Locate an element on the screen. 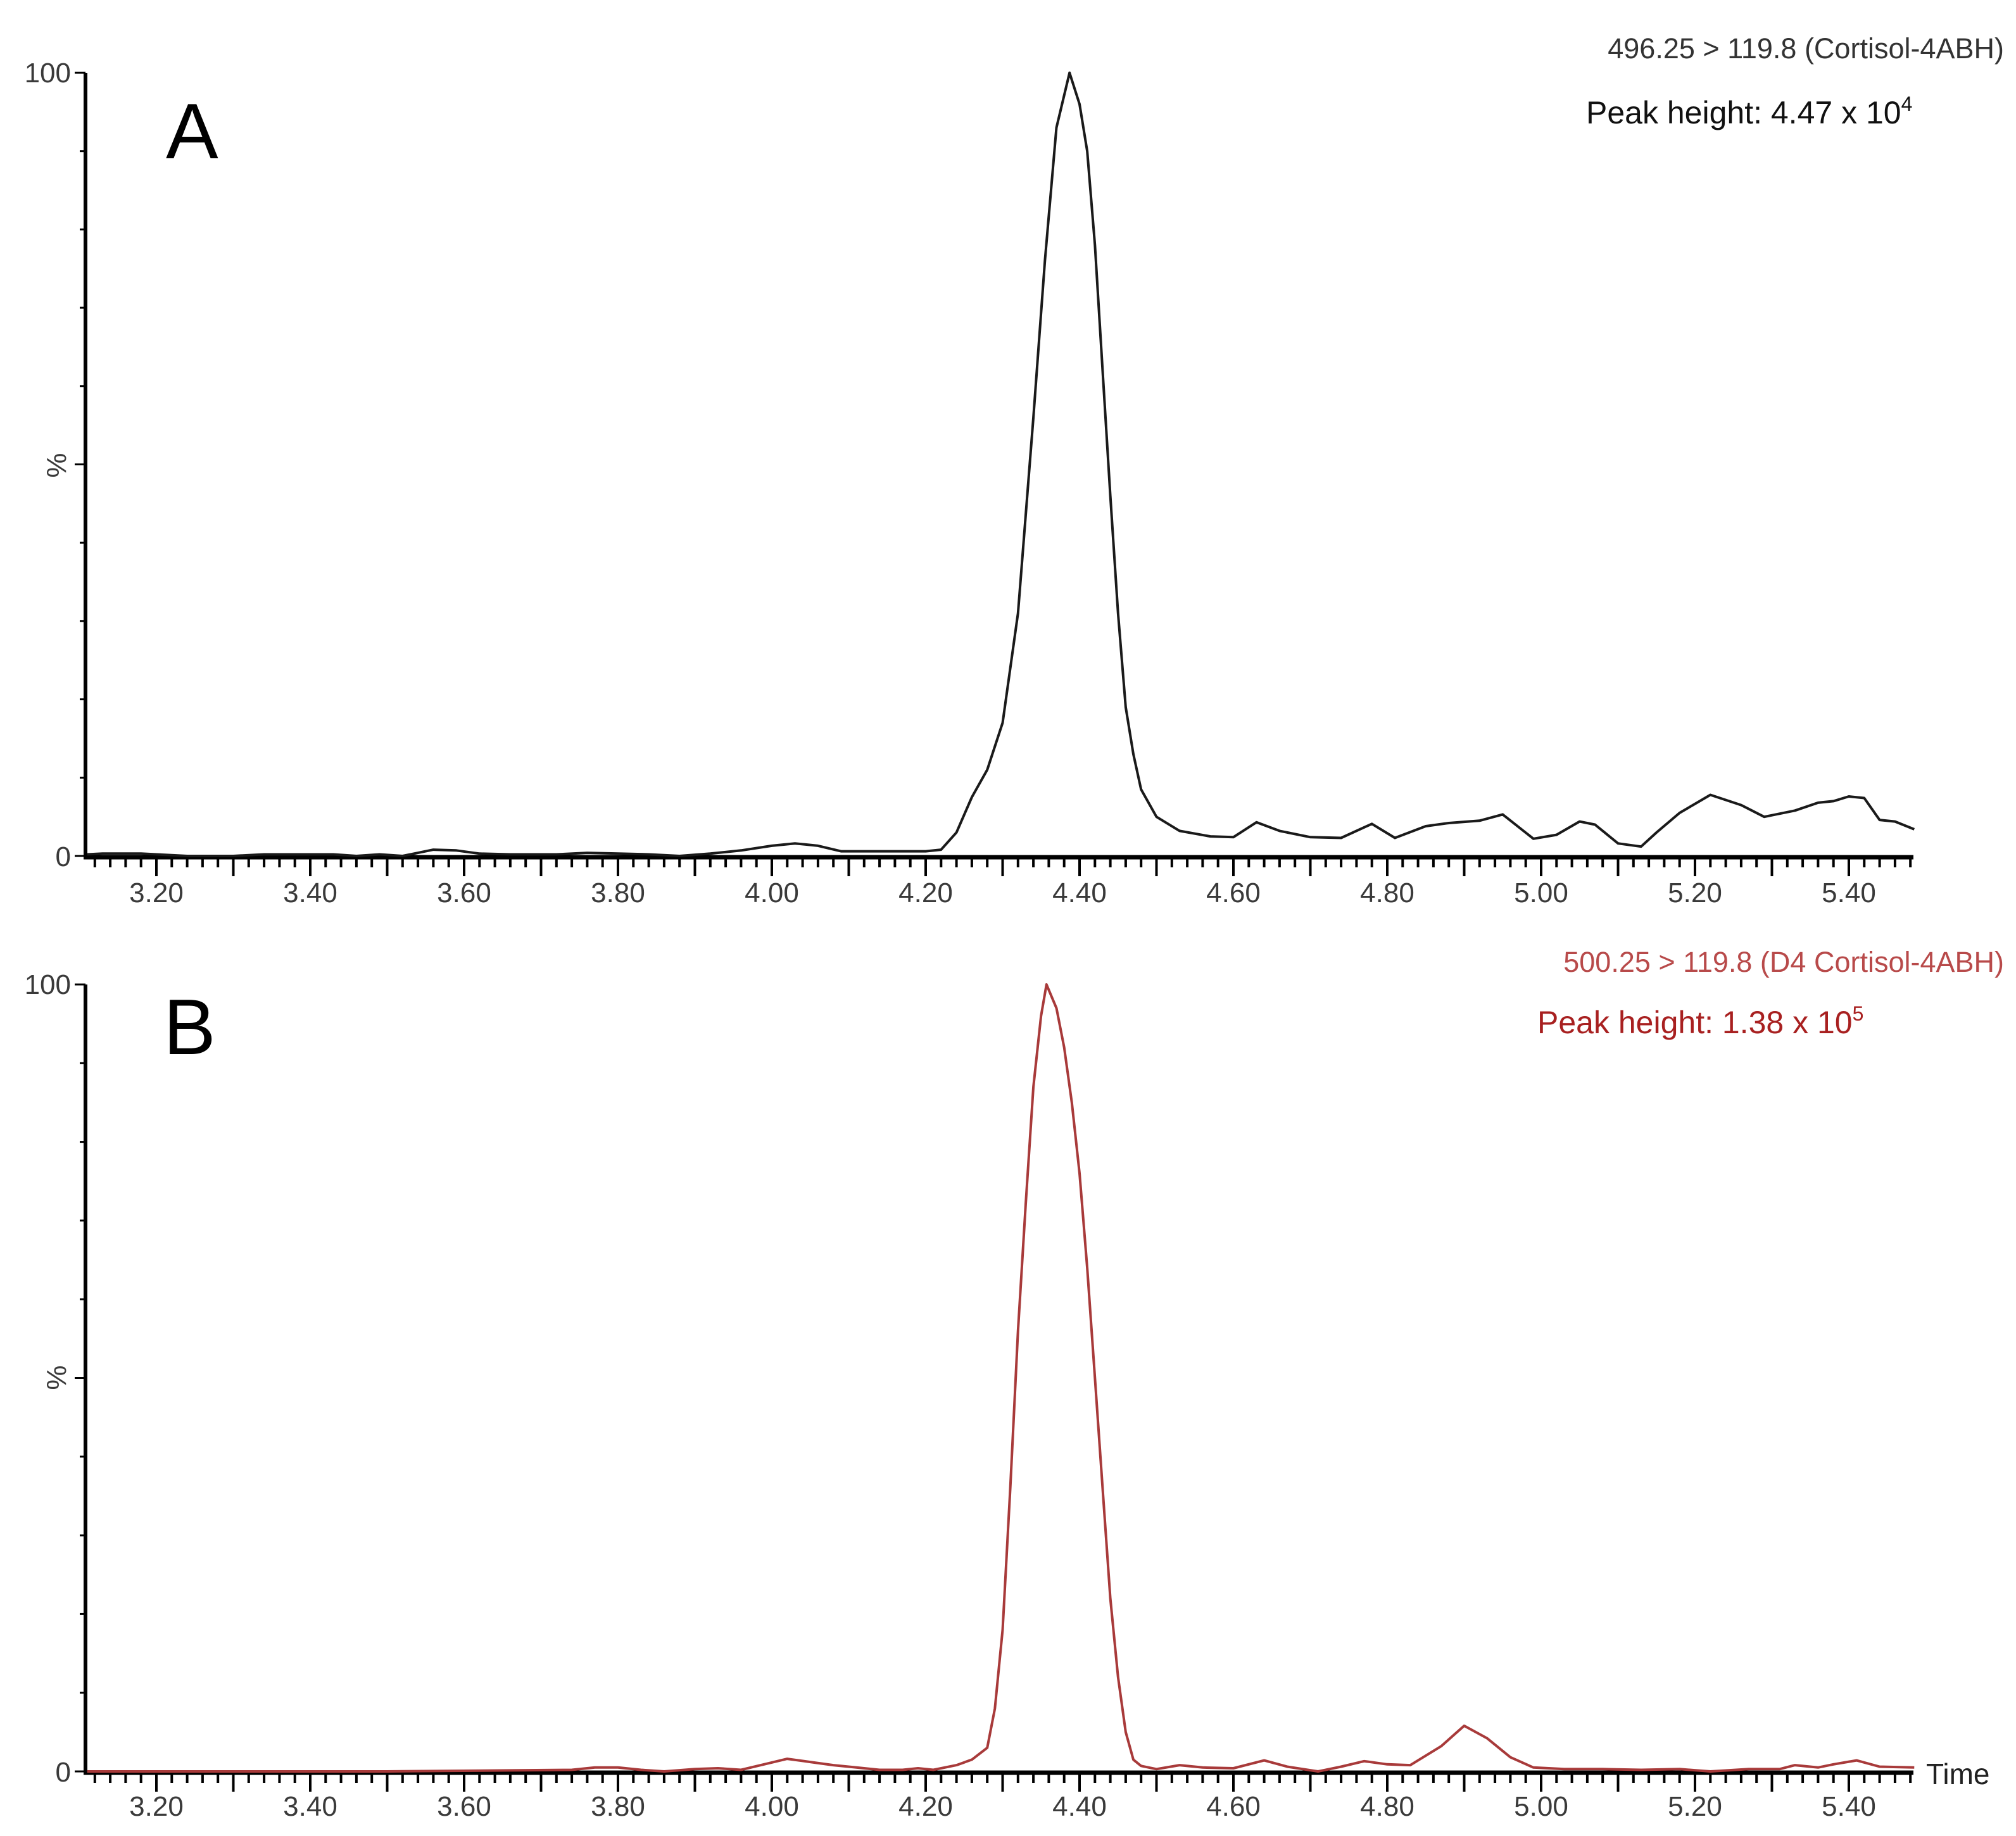  peak-height-a-text: Peak height: 4.47 x 10 is located at coordinates (1743, 112).